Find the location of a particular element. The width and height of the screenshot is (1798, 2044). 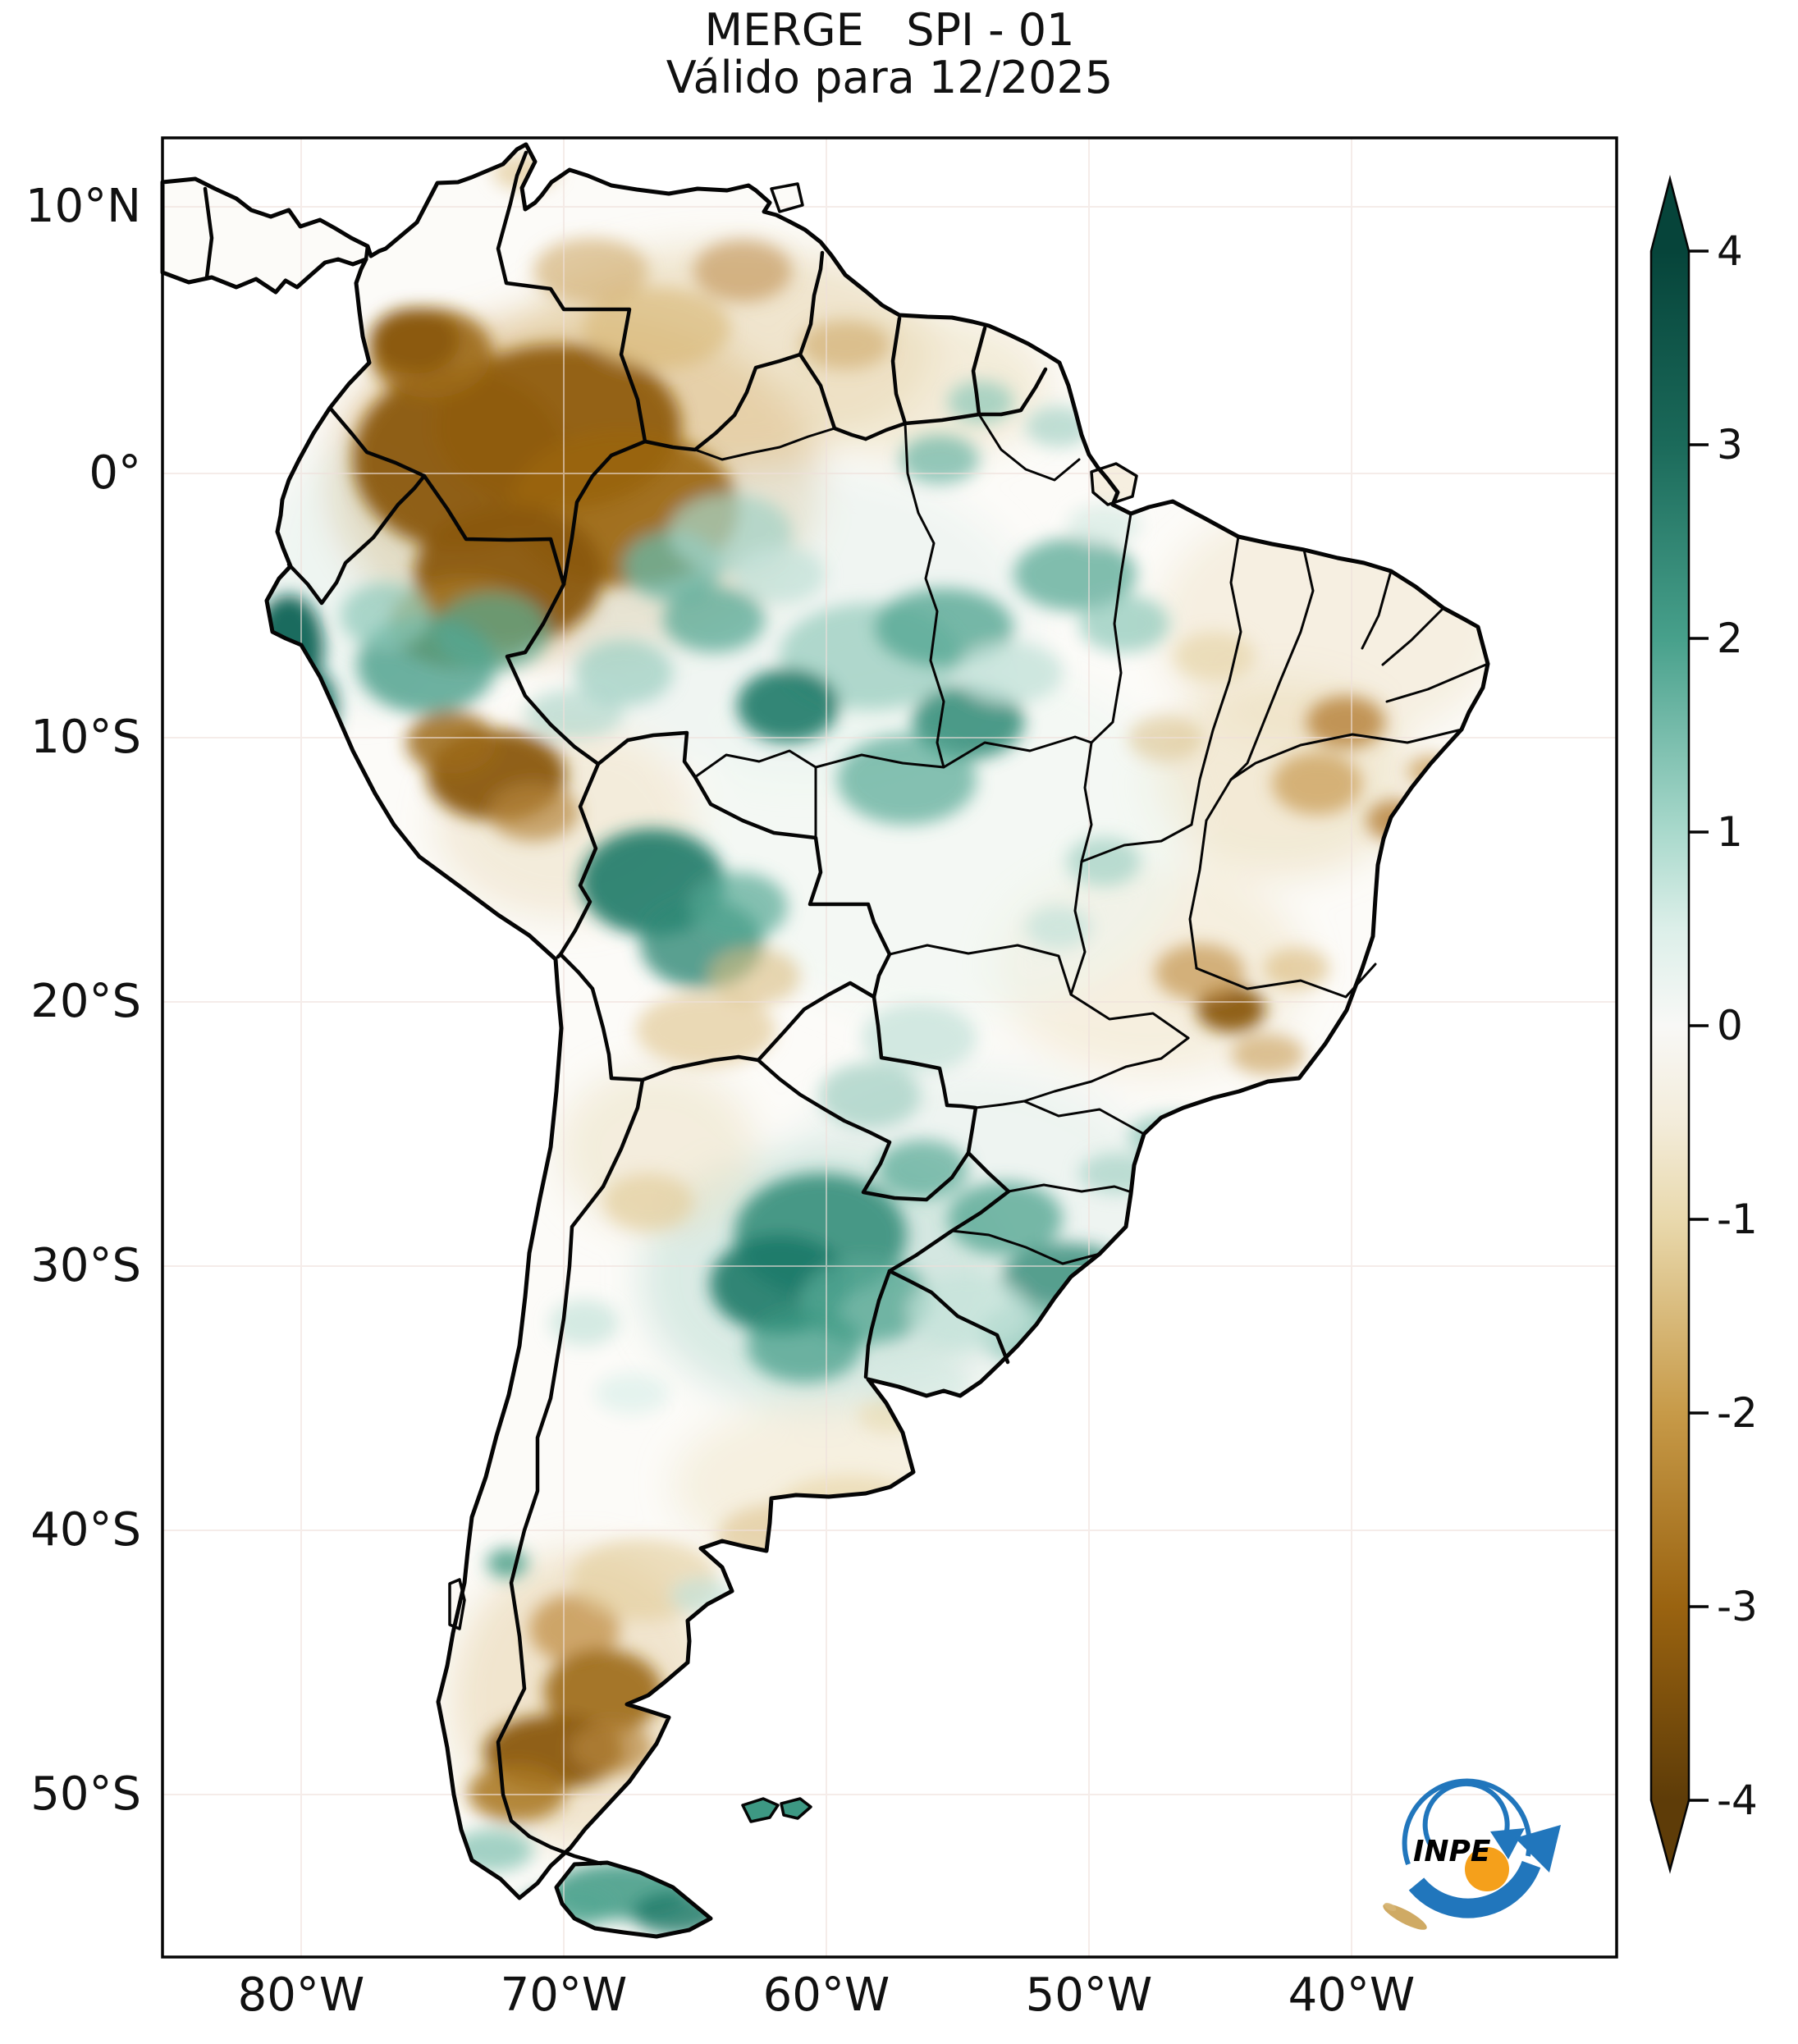

lat-tick-label: 10°N is located at coordinates (83, 206).